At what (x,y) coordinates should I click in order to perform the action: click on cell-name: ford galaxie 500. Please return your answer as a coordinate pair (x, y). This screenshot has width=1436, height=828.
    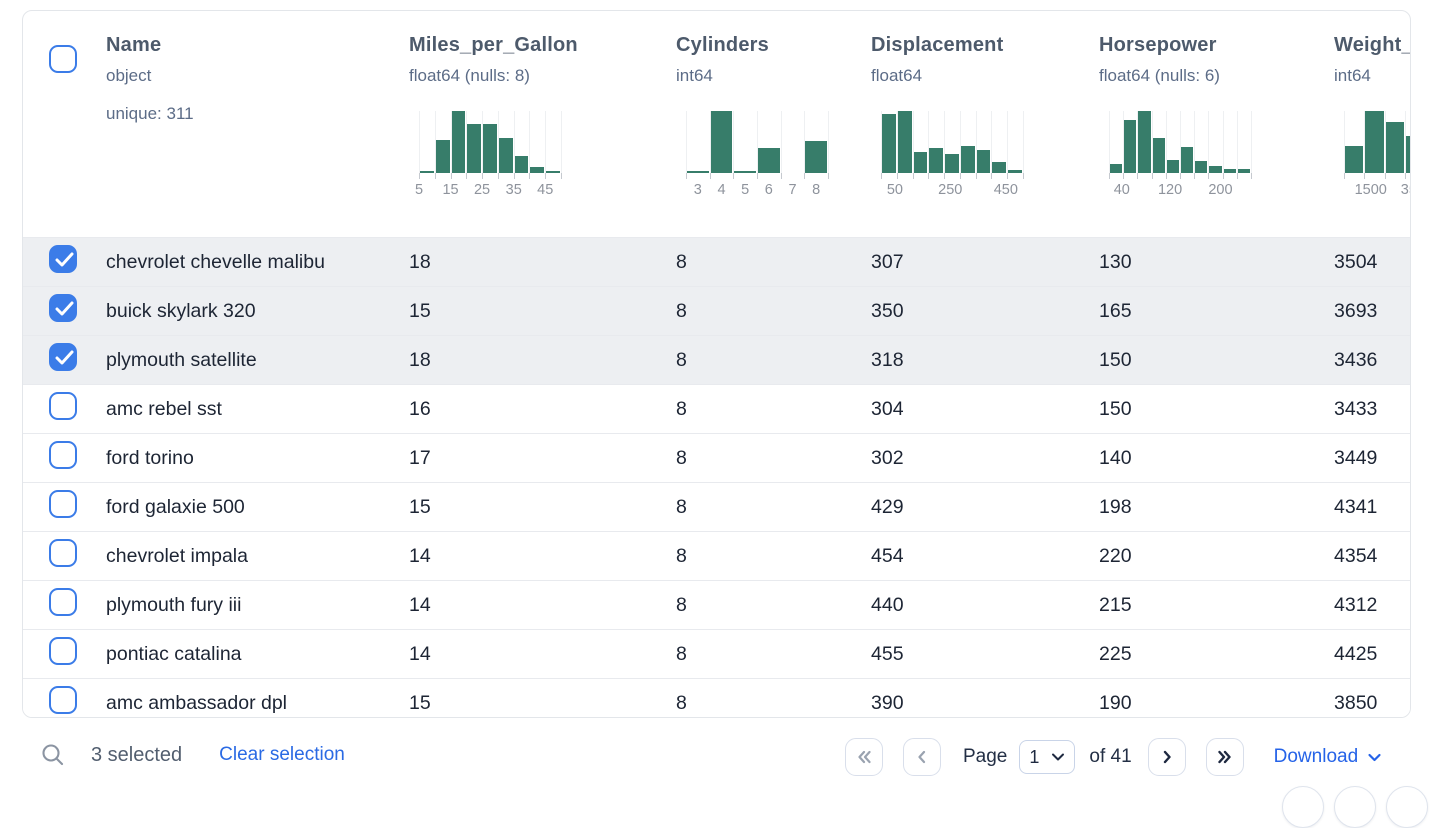
    Looking at the image, I should click on (175, 506).